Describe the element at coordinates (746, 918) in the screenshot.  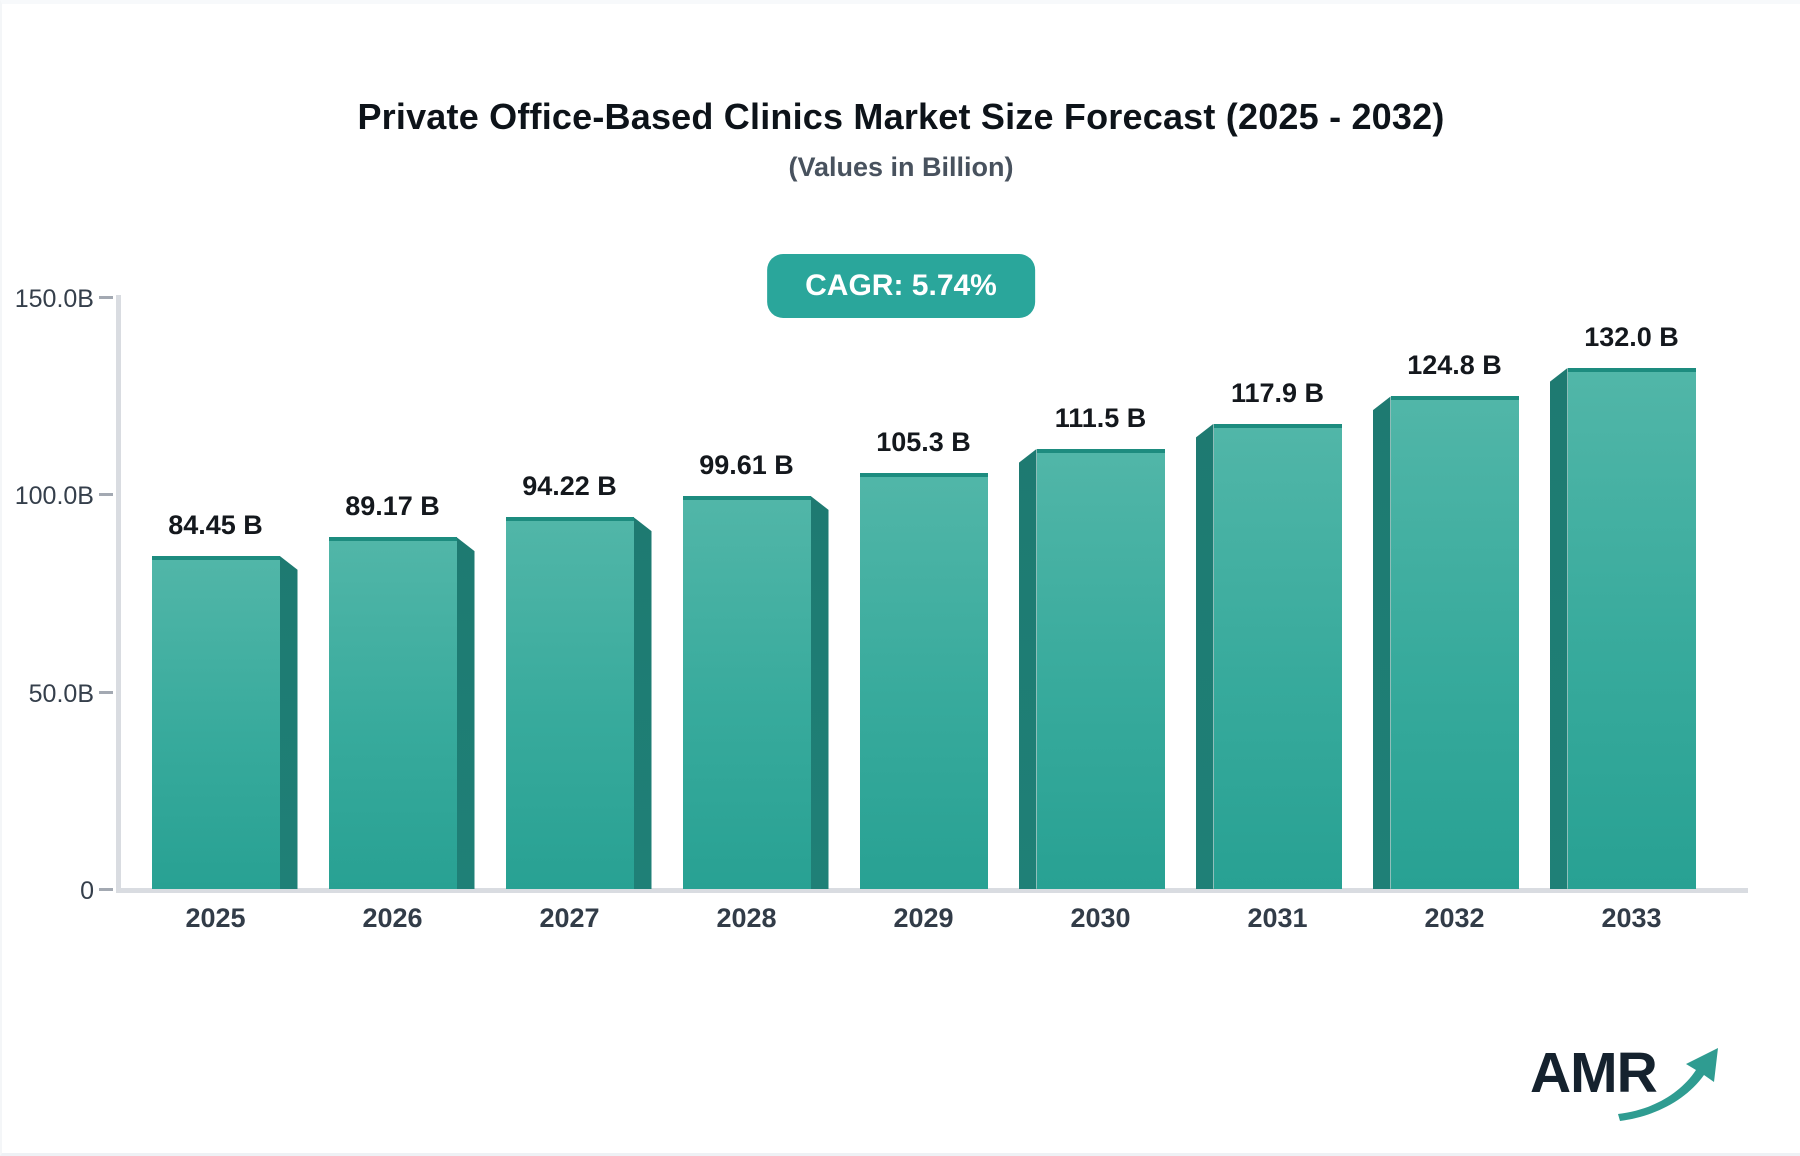
I see `x-axis-label: 2028` at that location.